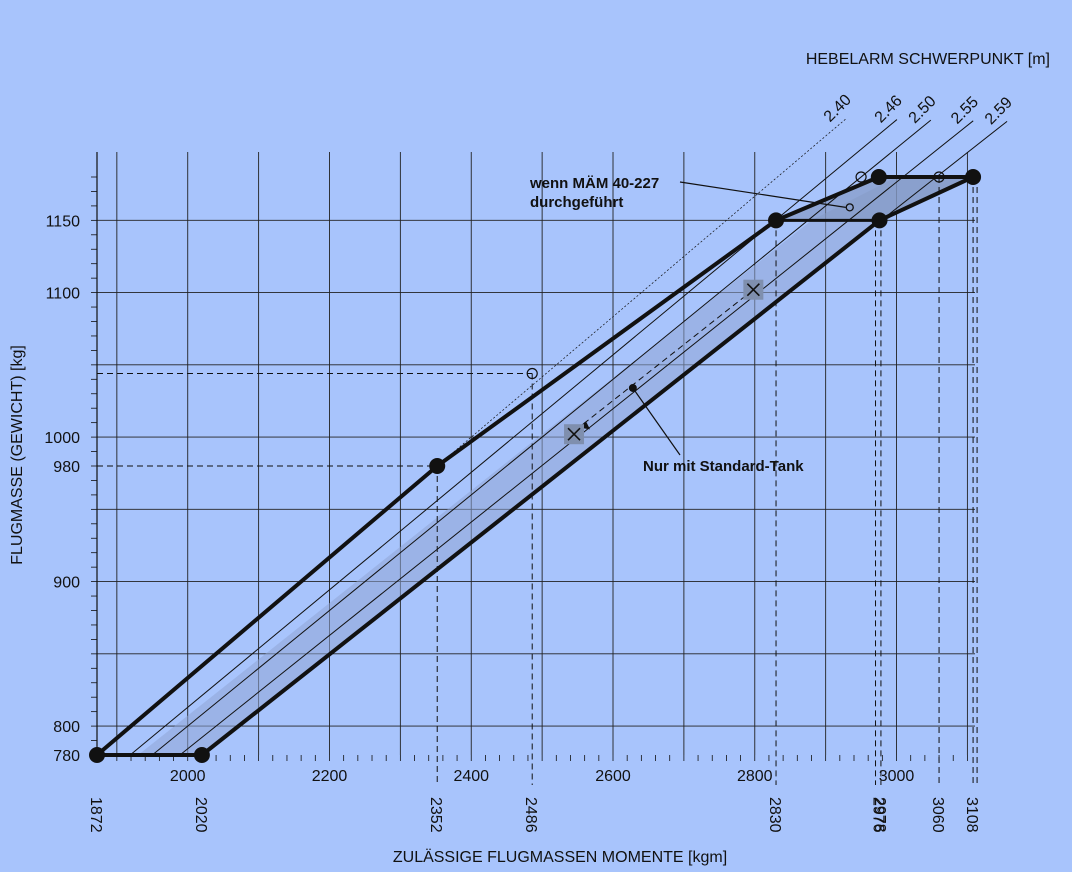 The image size is (1072, 872). Describe the element at coordinates (576, 202) in the screenshot. I see `mam-line-2: durchgeführt` at that location.